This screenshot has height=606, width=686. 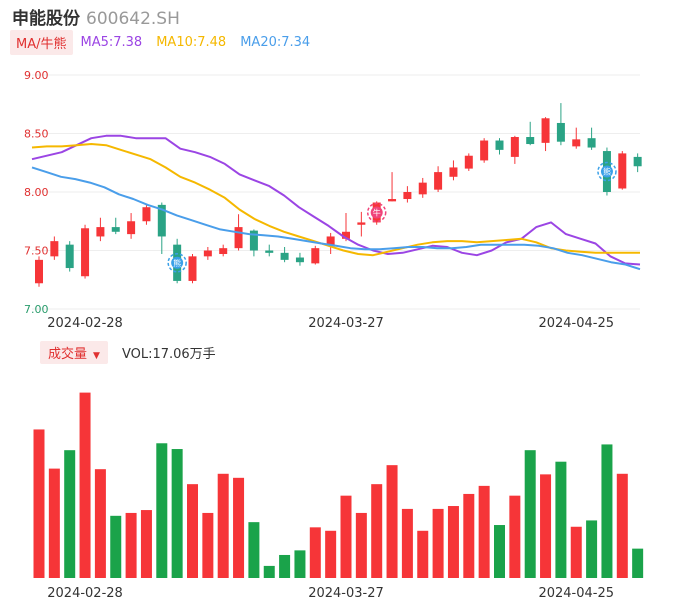 I want to click on volume-indicator-dropdown: 成交量 ▼, so click(x=74, y=352).